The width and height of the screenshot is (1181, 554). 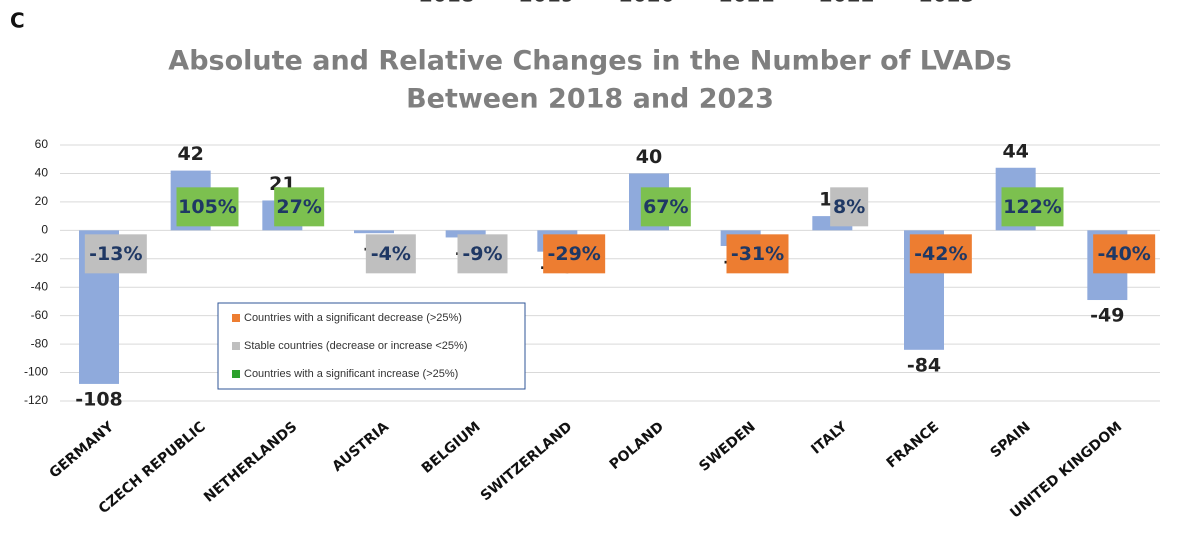 I want to click on legend-box, so click(x=371, y=346).